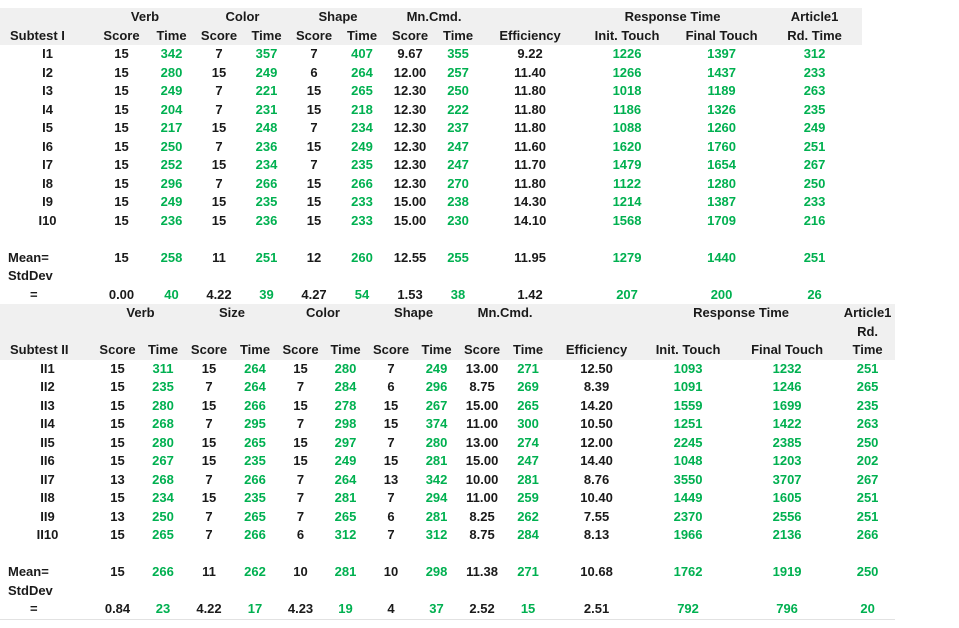 The image size is (959, 628). I want to click on mncmd-score-cell: 8.25, so click(482, 516).